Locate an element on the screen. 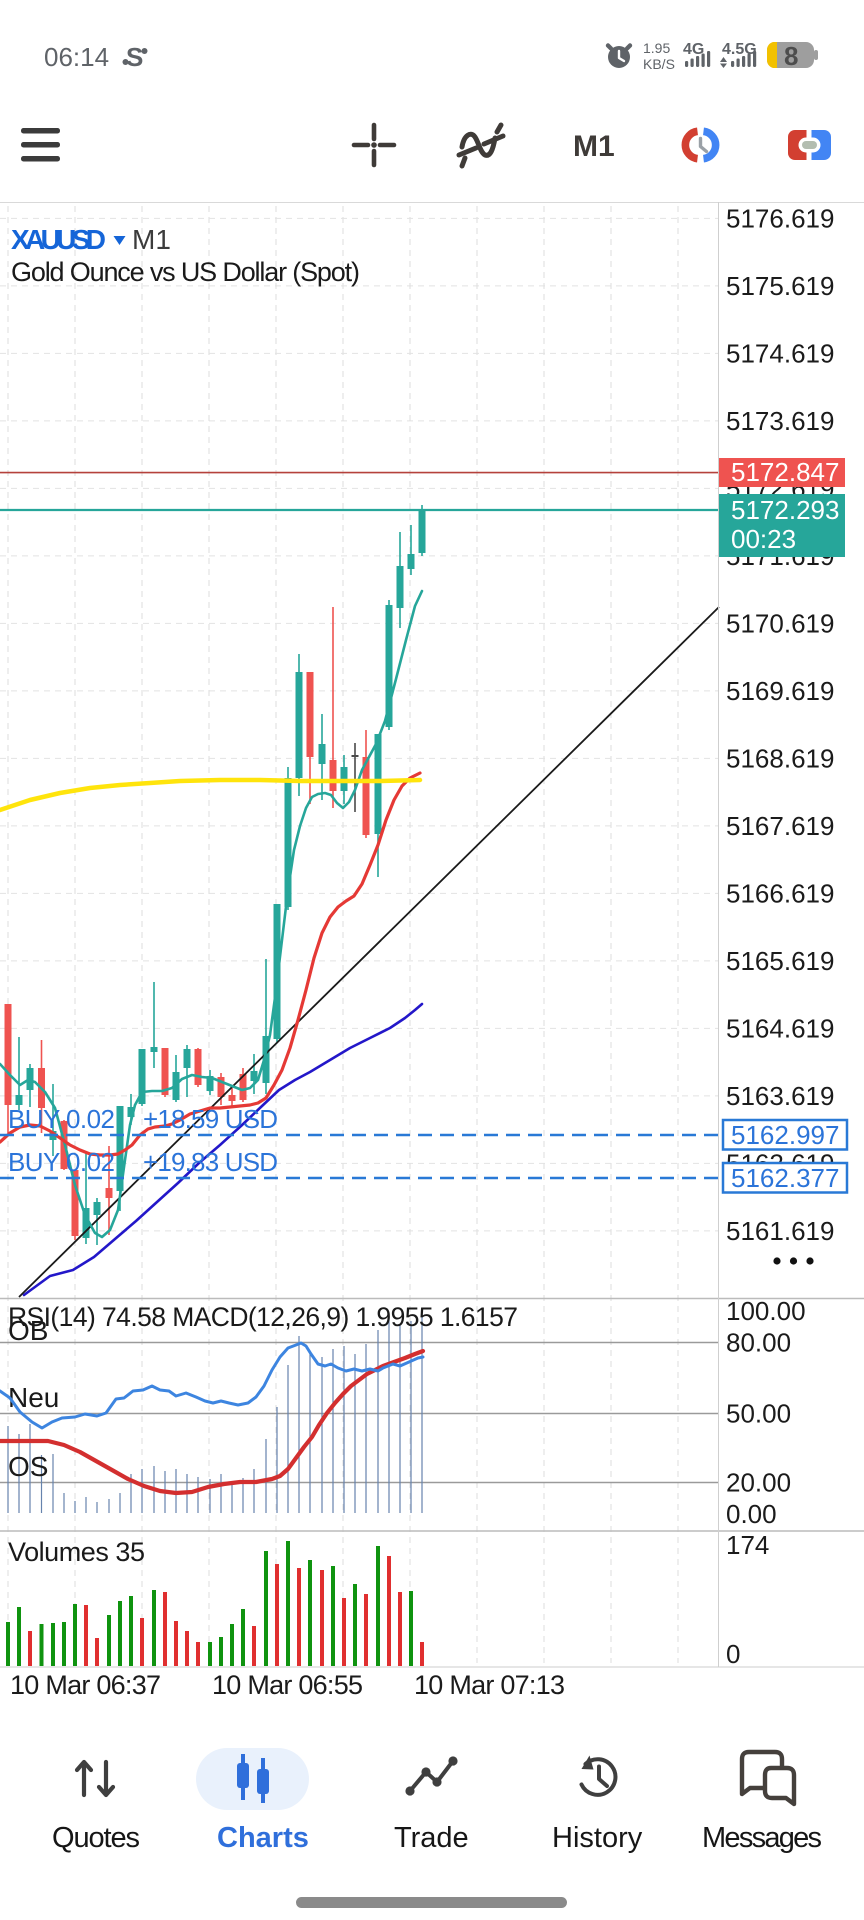  svg-text: Gold Ounce vs US Dollar (Spot) is located at coordinates (185, 272).